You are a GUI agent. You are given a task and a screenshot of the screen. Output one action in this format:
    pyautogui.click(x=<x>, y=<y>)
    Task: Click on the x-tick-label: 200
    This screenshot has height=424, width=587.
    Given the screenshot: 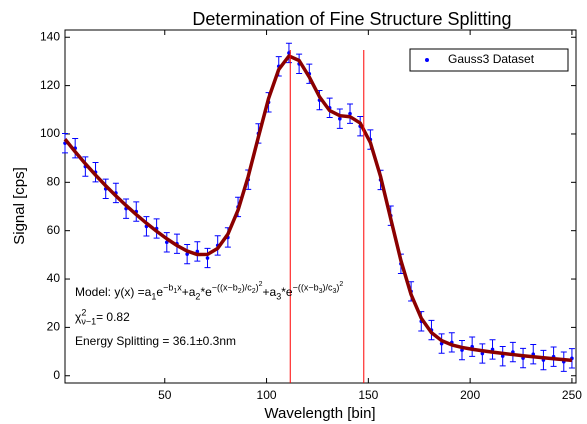 What is the action you would take?
    pyautogui.click(x=470, y=395)
    